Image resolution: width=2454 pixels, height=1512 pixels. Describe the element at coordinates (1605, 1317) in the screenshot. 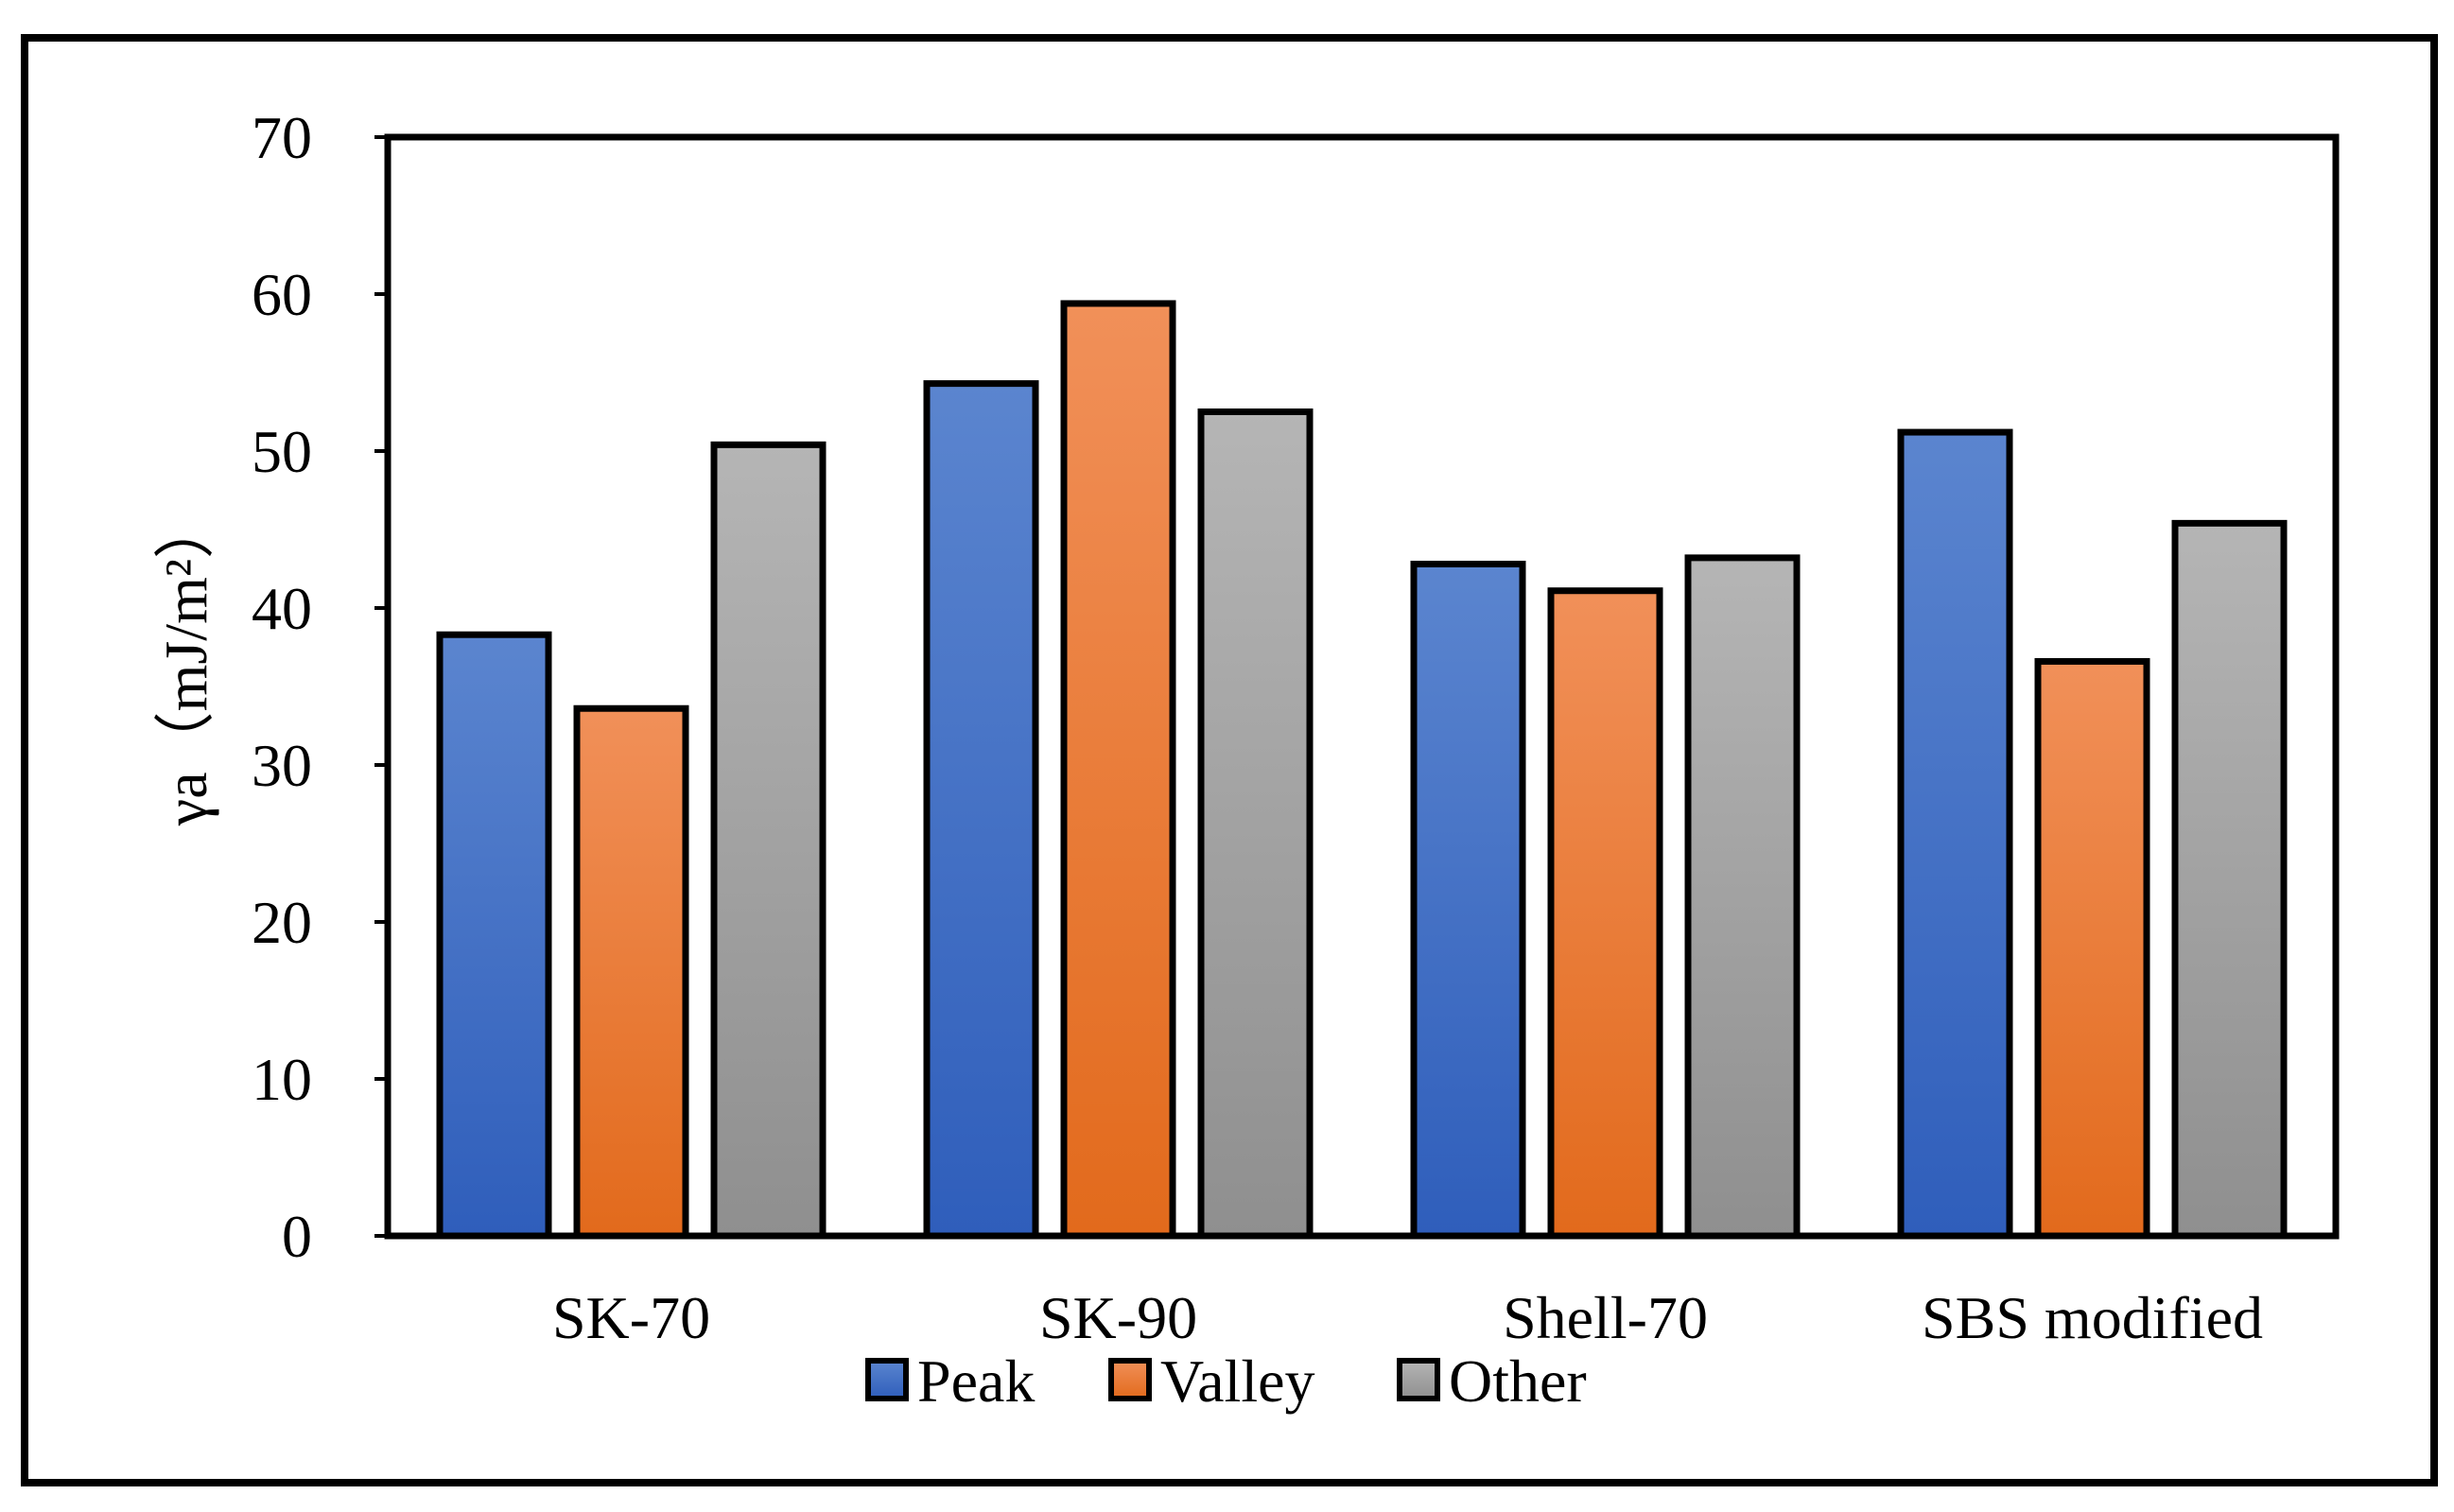

I see `x-category-label: Shell-70` at that location.